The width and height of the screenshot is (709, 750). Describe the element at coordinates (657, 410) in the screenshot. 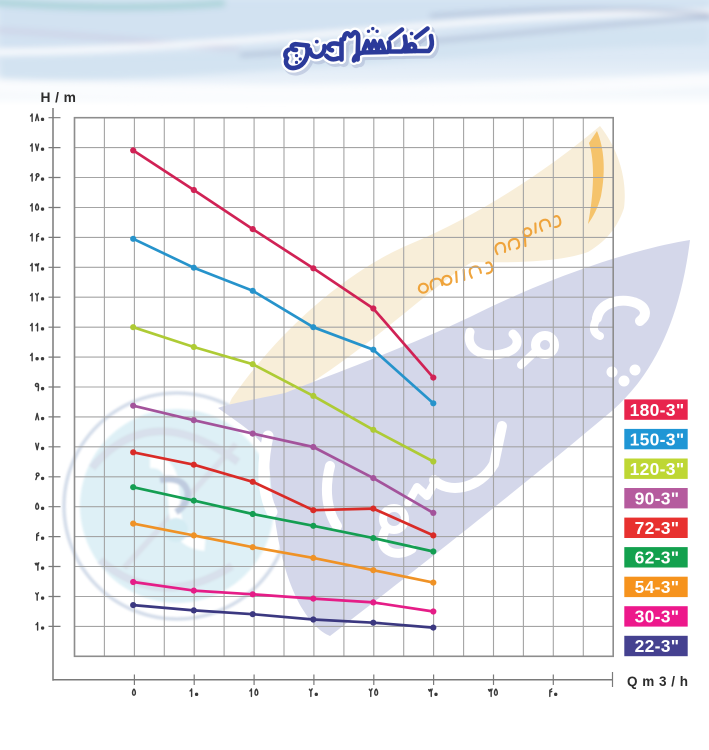

I see `svg-text: 180-3"` at that location.